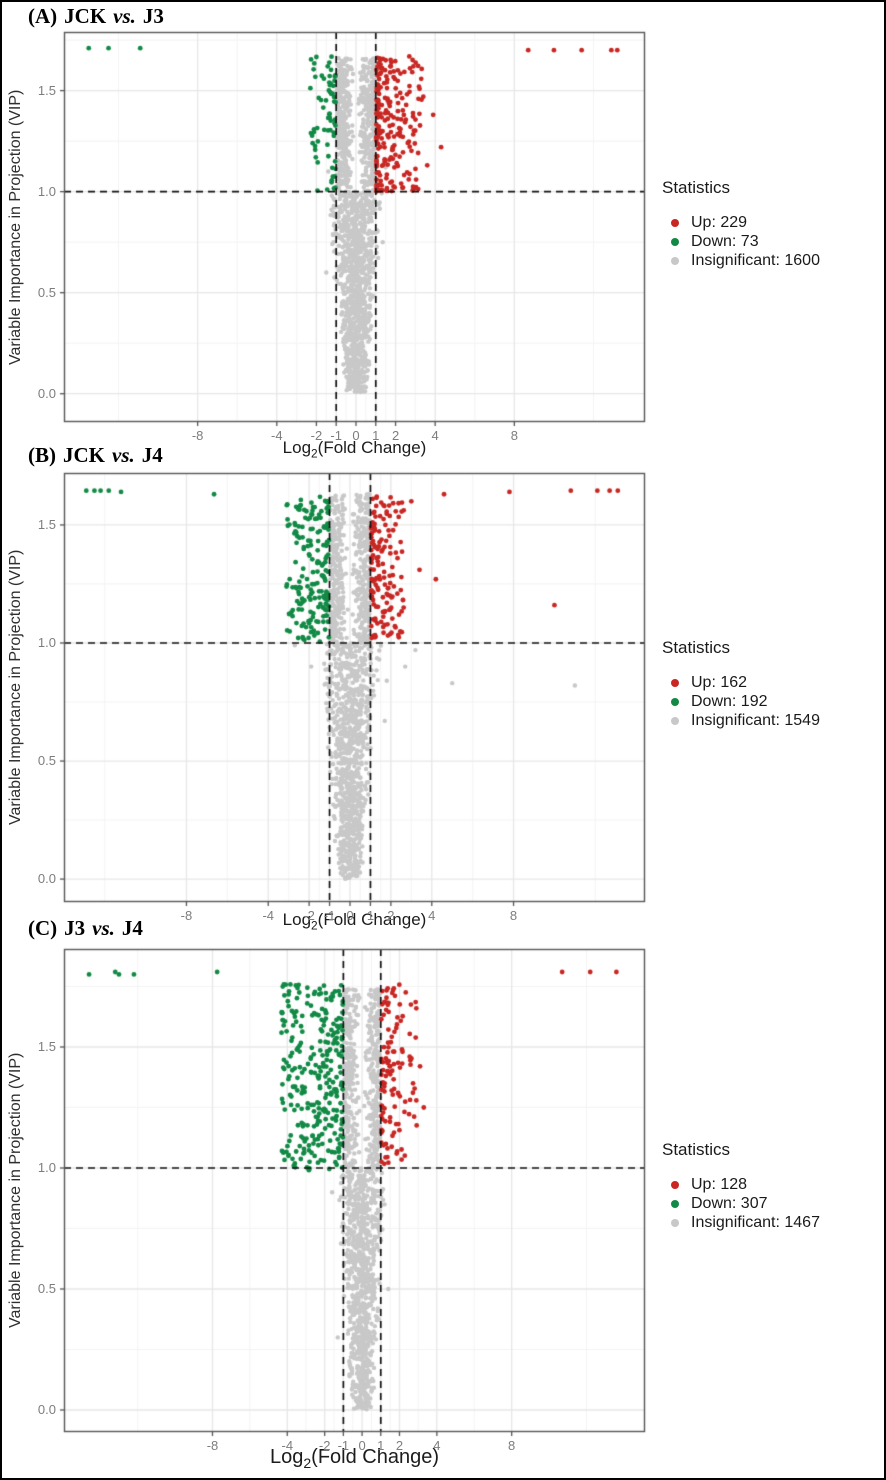 This screenshot has width=886, height=1480. Describe the element at coordinates (772, 241) in the screenshot. I see `legend-item-down: Down: 73` at that location.